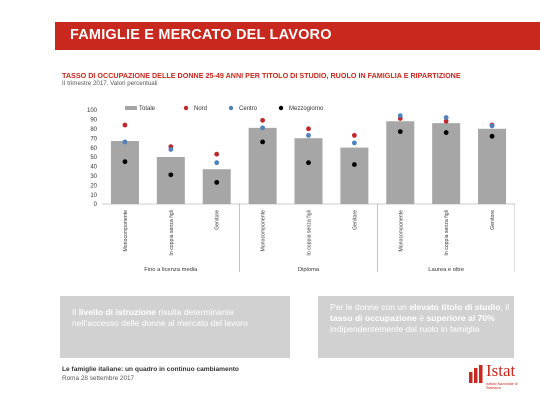 This screenshot has width=540, height=405. Describe the element at coordinates (281, 108) in the screenshot. I see `legend-dot-mezzogiorno` at that location.